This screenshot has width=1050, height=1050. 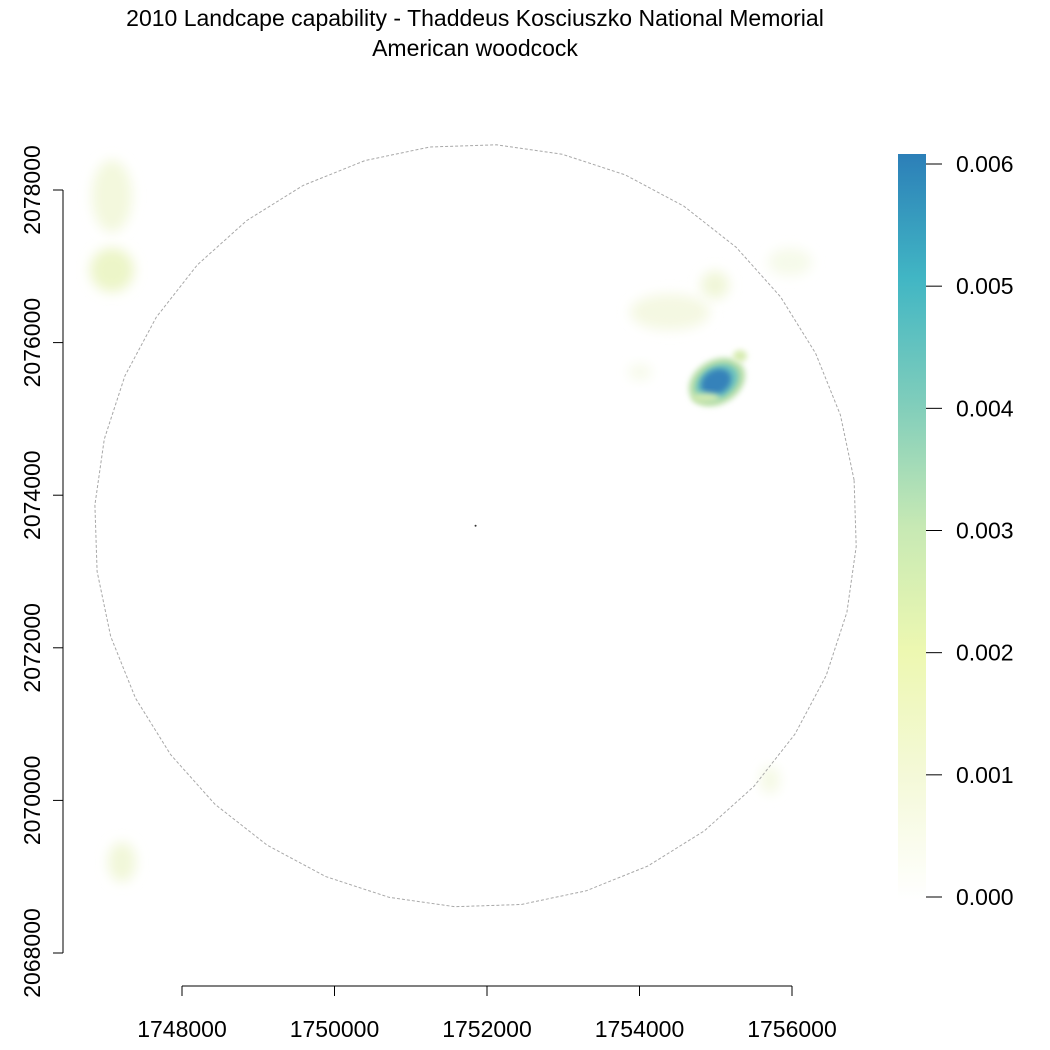 What do you see at coordinates (985, 164) in the screenshot?
I see `colorbar-tick-label: 0.006` at bounding box center [985, 164].